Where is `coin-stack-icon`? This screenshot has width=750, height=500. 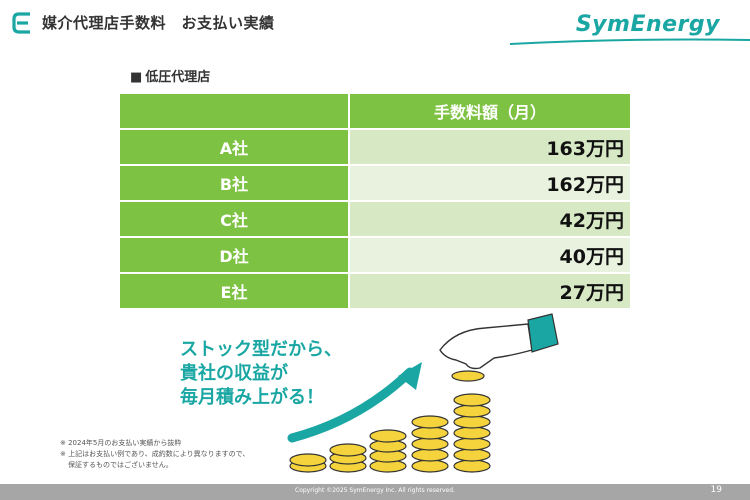 coin-stack-icon is located at coordinates (390, 421).